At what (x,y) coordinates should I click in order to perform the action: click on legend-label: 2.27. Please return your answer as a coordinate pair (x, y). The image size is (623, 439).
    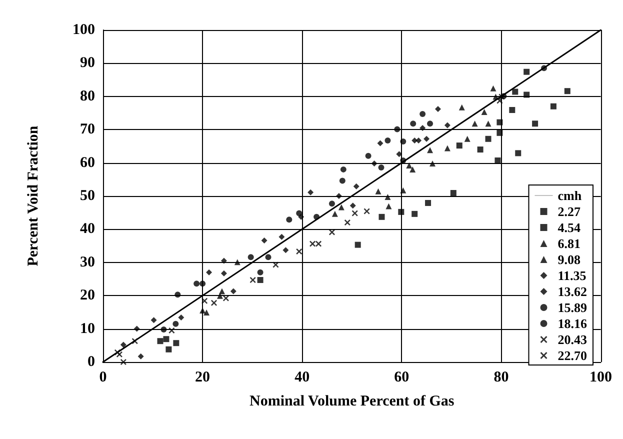
    Looking at the image, I should click on (569, 211).